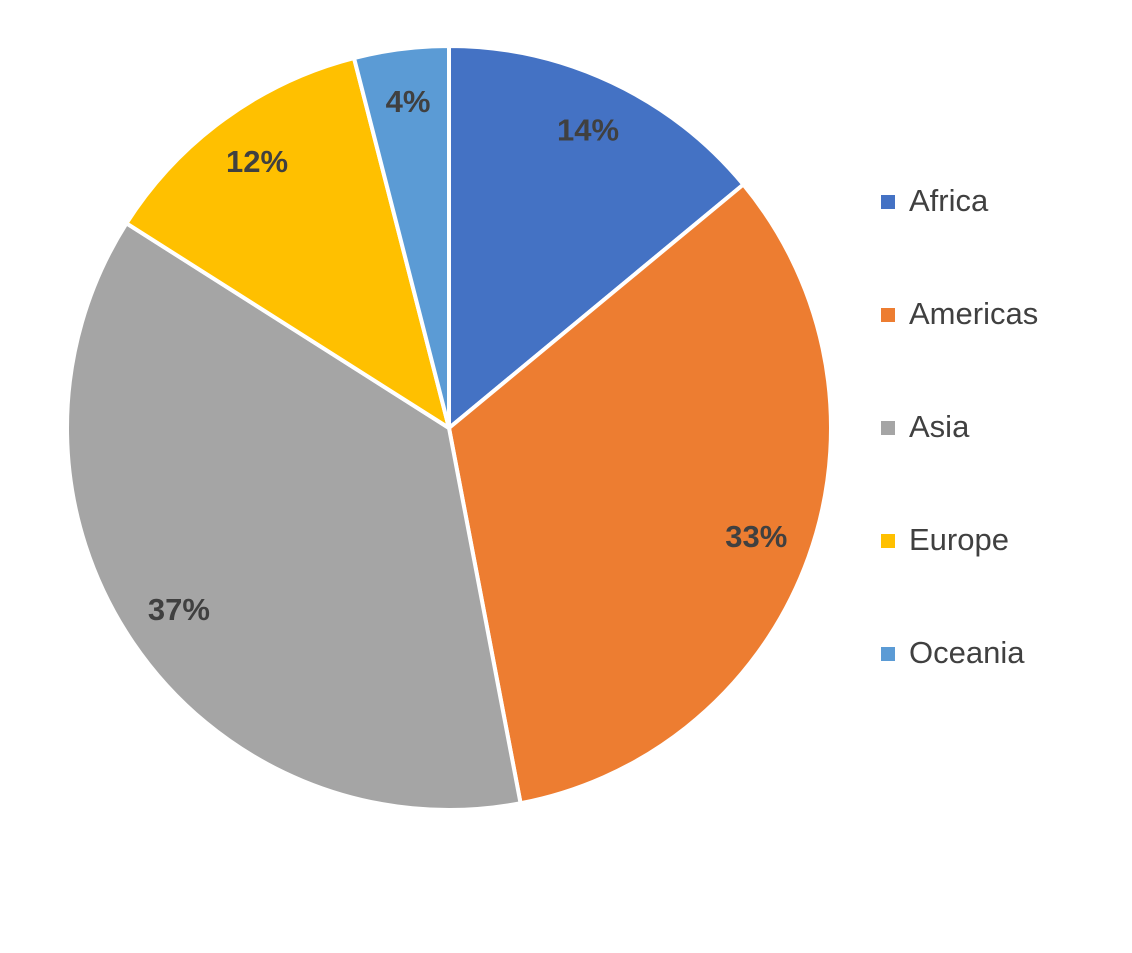  Describe the element at coordinates (949, 200) in the screenshot. I see `legend-label: Africa` at that location.